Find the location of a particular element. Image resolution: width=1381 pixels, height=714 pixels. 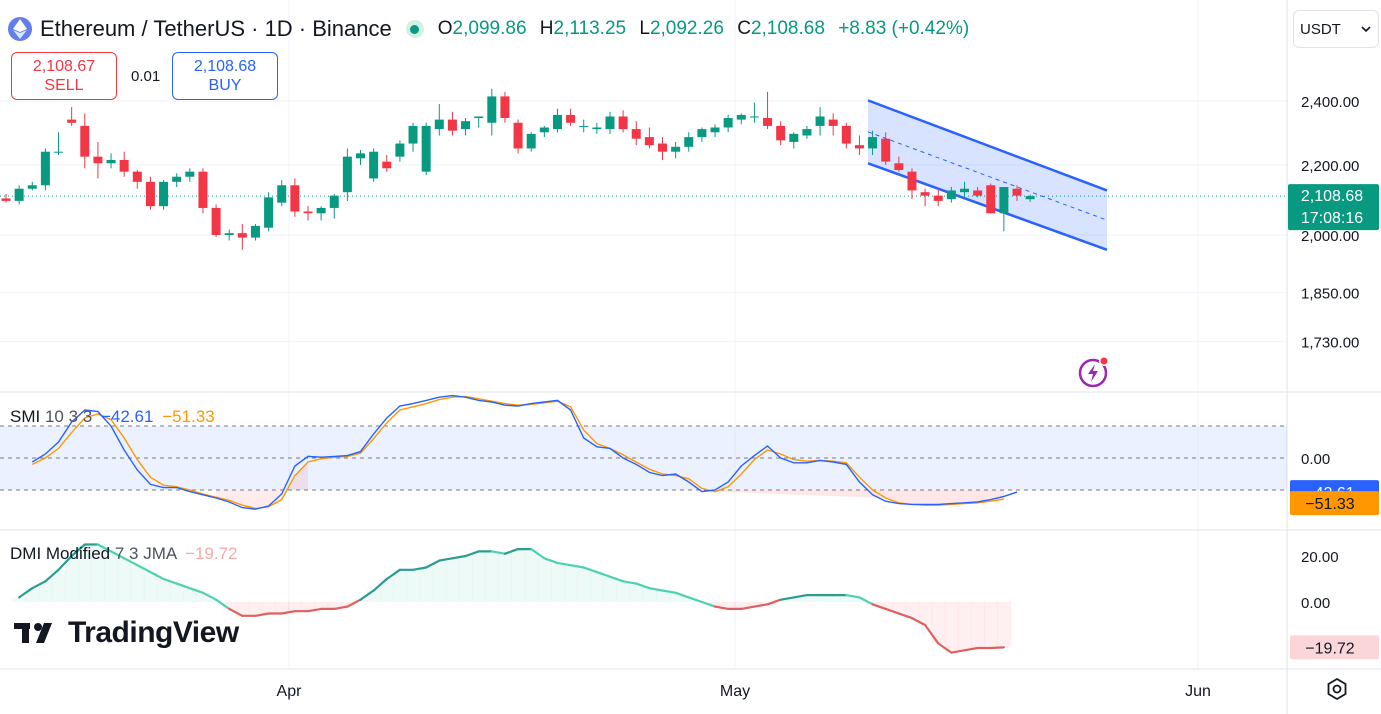

buy-button: 2,108.68 BUY is located at coordinates (225, 76).